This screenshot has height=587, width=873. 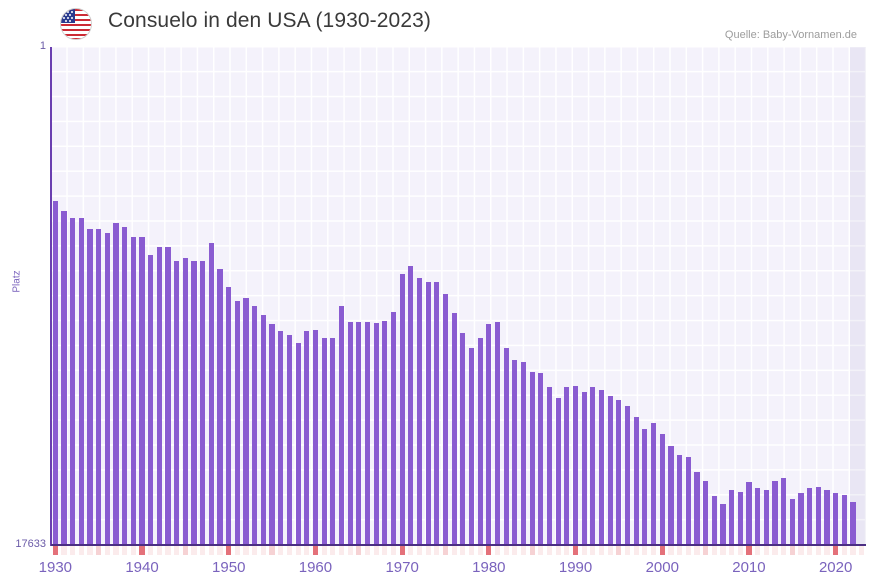 What do you see at coordinates (792, 521) in the screenshot?
I see `bar-2015` at bounding box center [792, 521].